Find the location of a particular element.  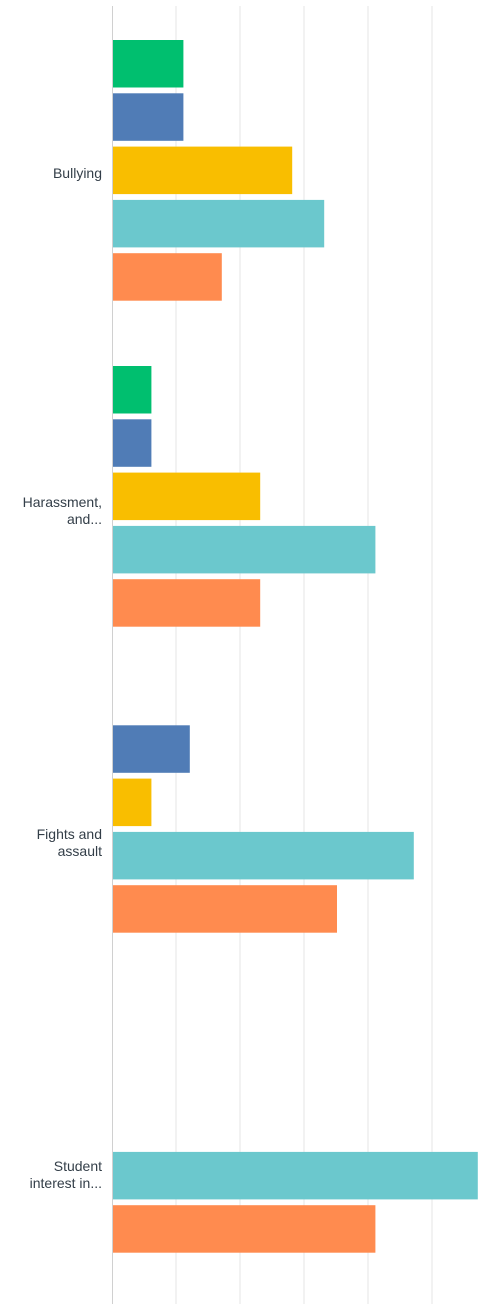

bar-cat0-series1 is located at coordinates (148, 117).